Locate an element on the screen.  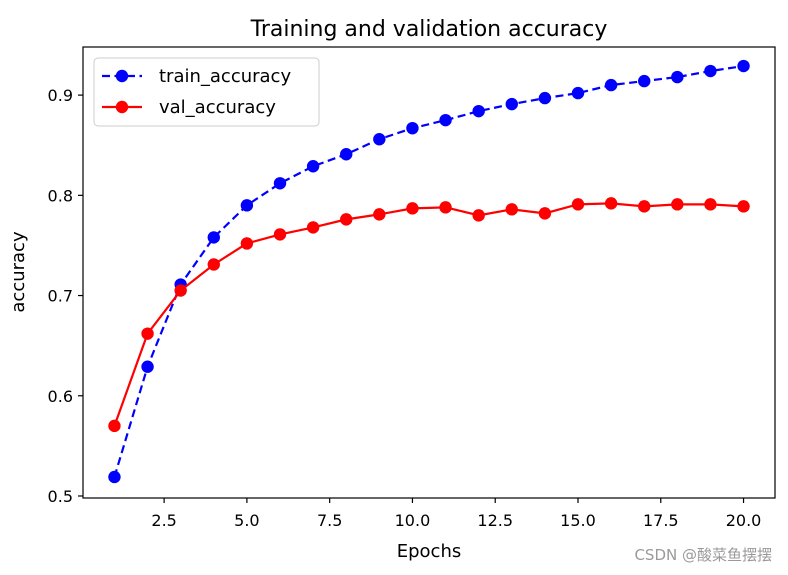
x-tick-label: 5.0 is located at coordinates (246, 520).